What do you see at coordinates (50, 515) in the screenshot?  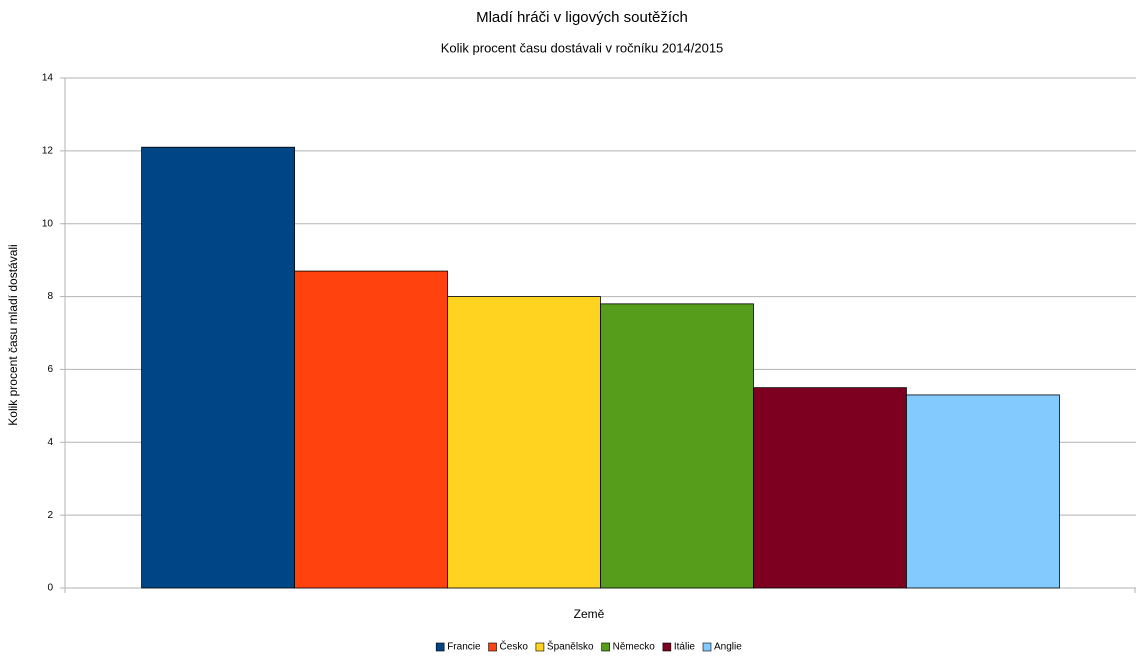 I see `y-tick-label: 2` at bounding box center [50, 515].